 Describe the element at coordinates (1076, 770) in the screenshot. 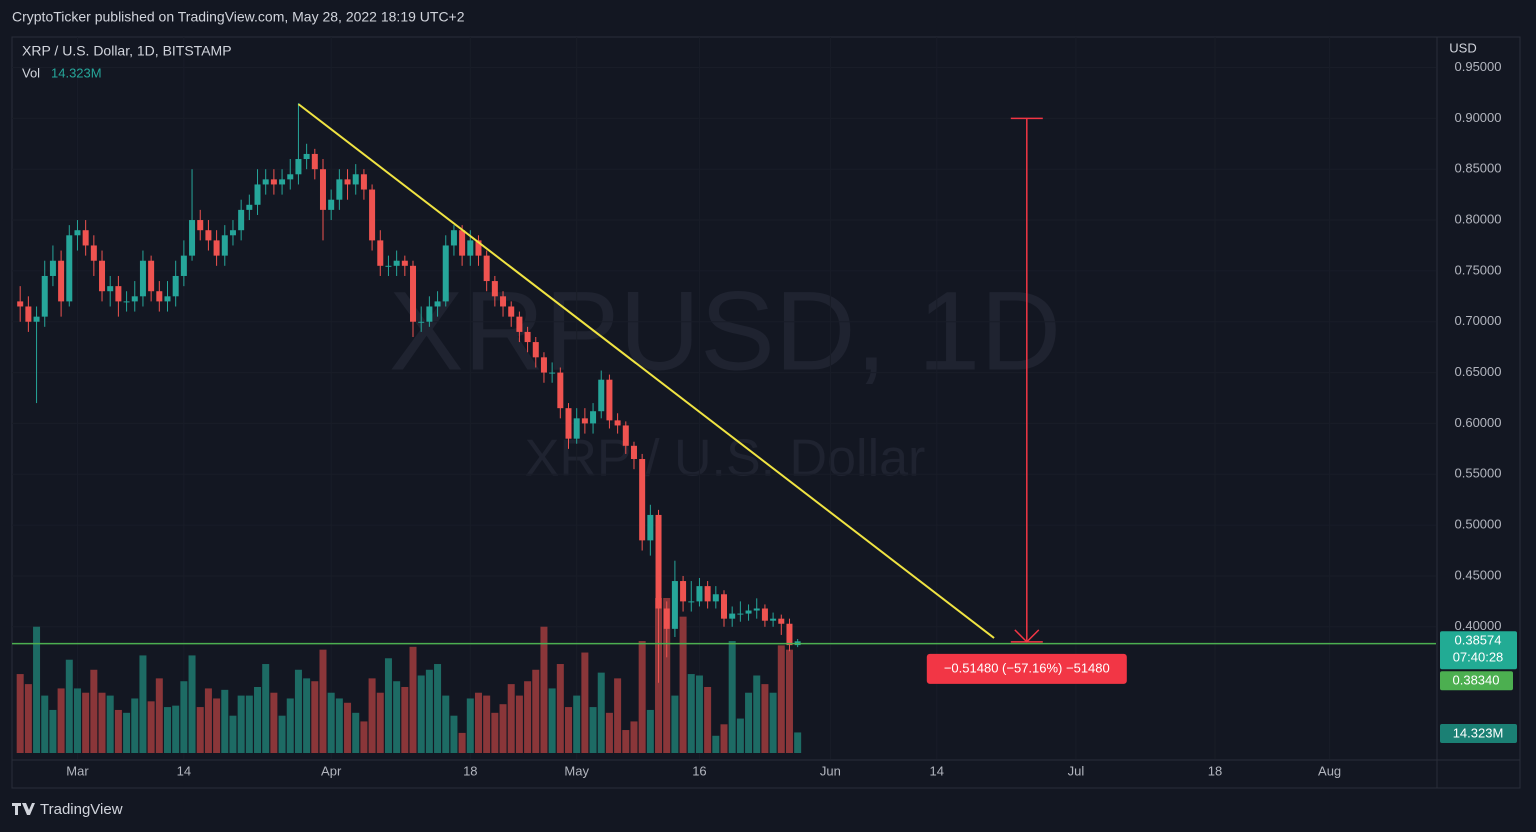

I see `x-tick-label: Jul` at that location.